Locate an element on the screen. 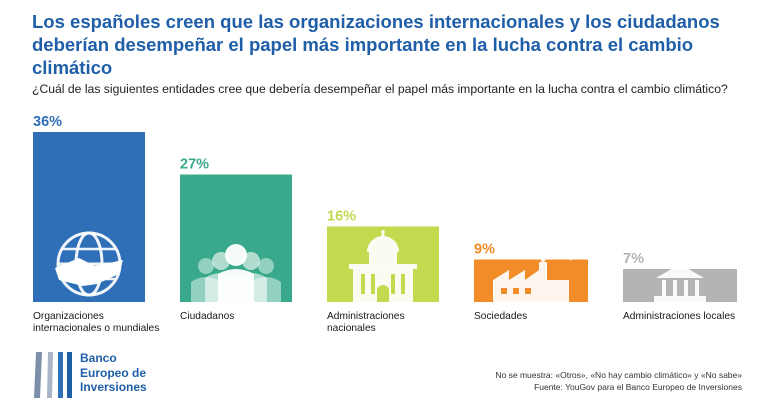  category-label-1-line-1: Organizaciones is located at coordinates (68, 316).